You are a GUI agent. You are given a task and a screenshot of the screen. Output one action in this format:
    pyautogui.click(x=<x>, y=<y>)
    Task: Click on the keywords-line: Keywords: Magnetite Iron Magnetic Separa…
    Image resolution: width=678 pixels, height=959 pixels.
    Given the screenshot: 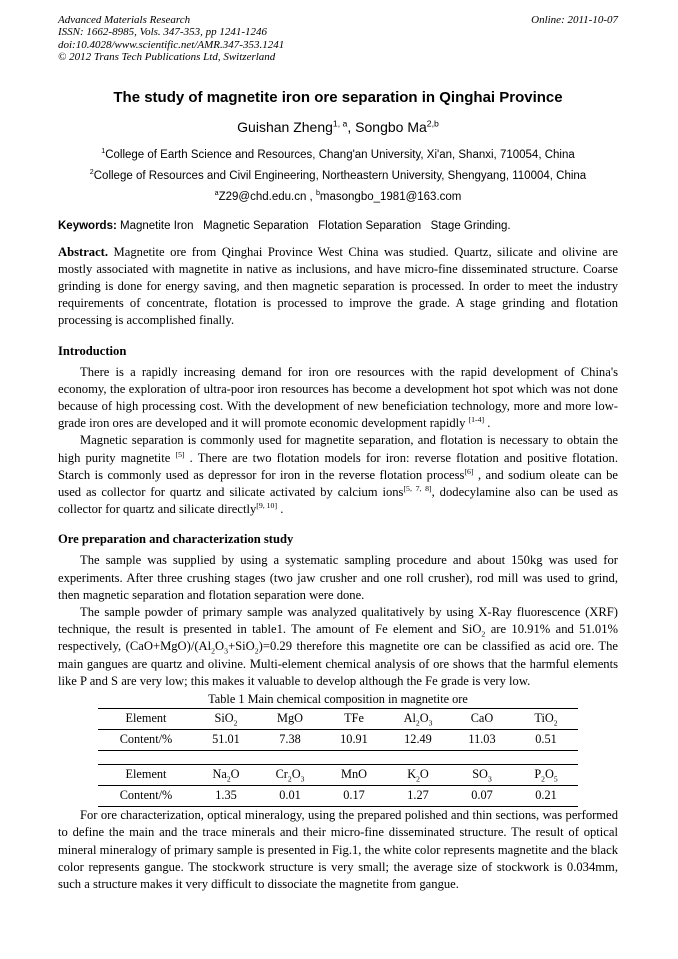 What is the action you would take?
    pyautogui.click(x=338, y=226)
    